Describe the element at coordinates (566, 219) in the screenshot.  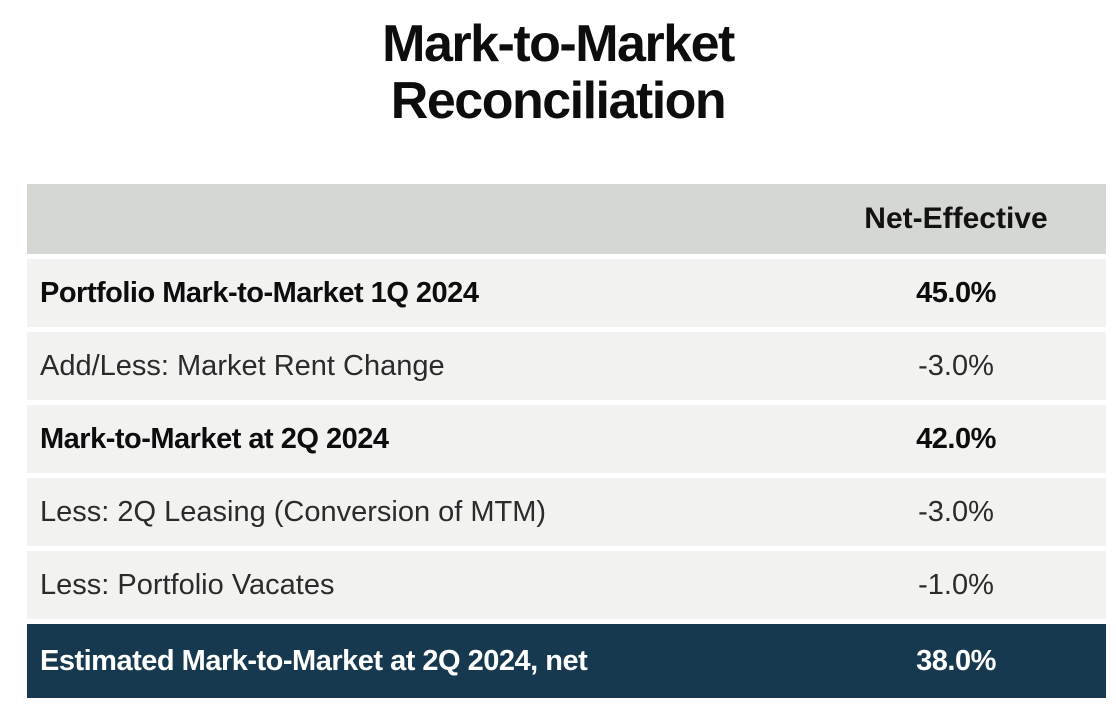
I see `table-header-row: Net-Effective` at that location.